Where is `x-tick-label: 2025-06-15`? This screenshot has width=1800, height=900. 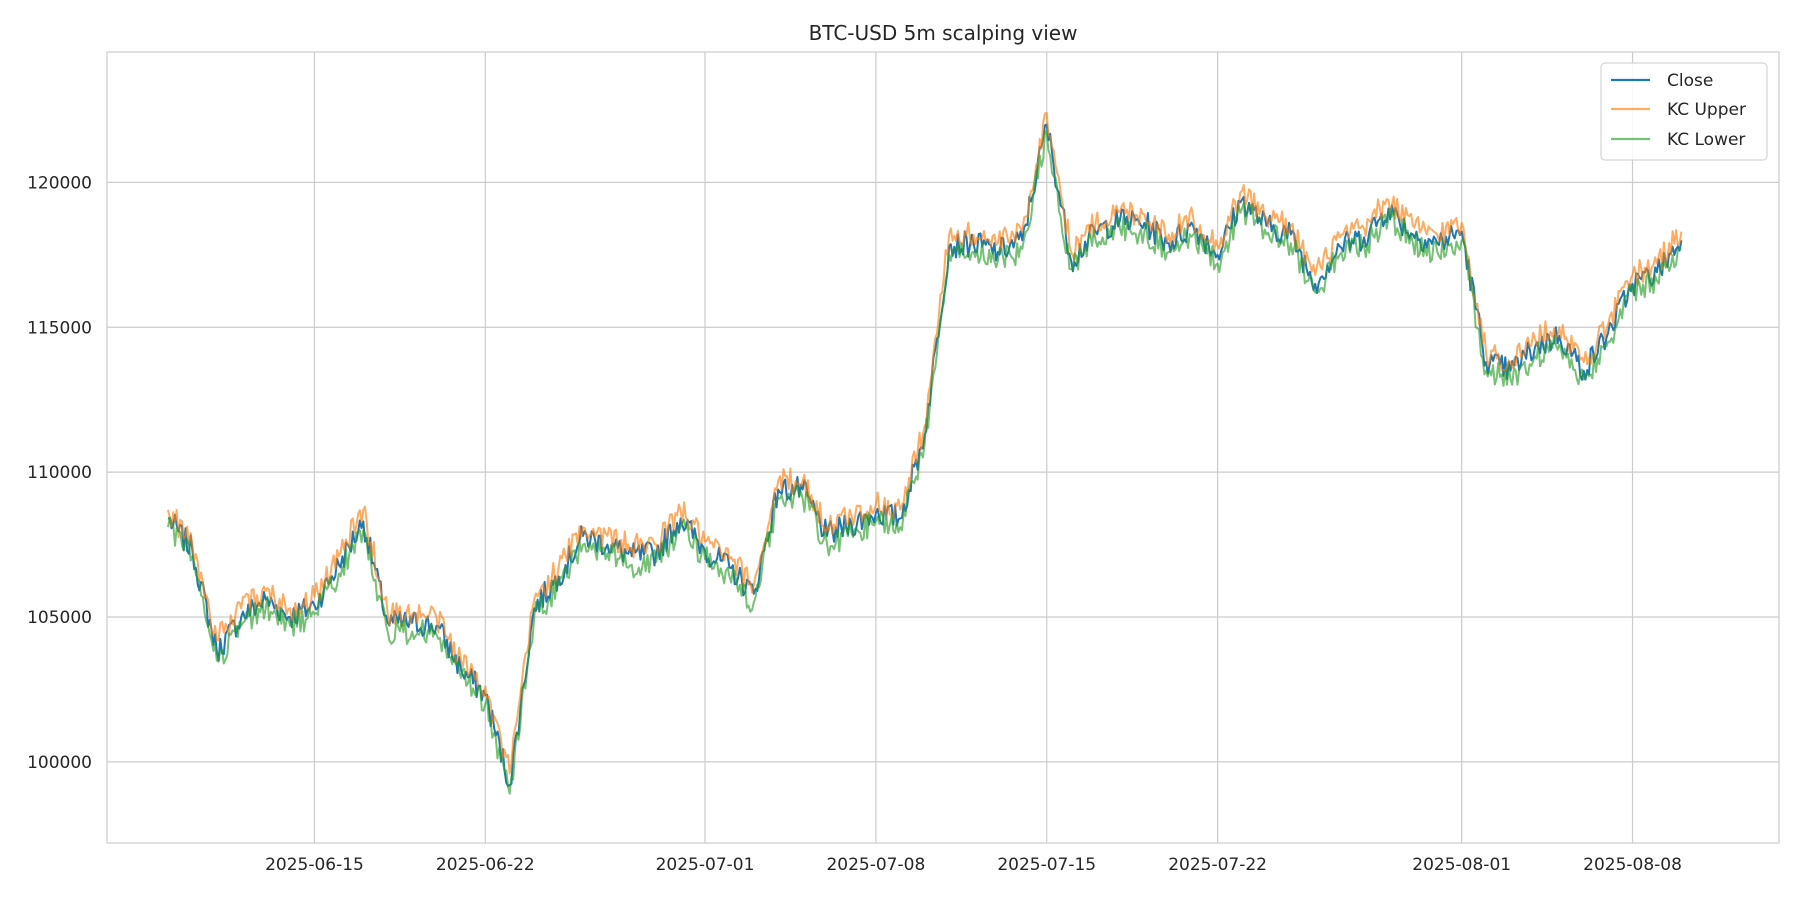 x-tick-label: 2025-06-15 is located at coordinates (314, 865).